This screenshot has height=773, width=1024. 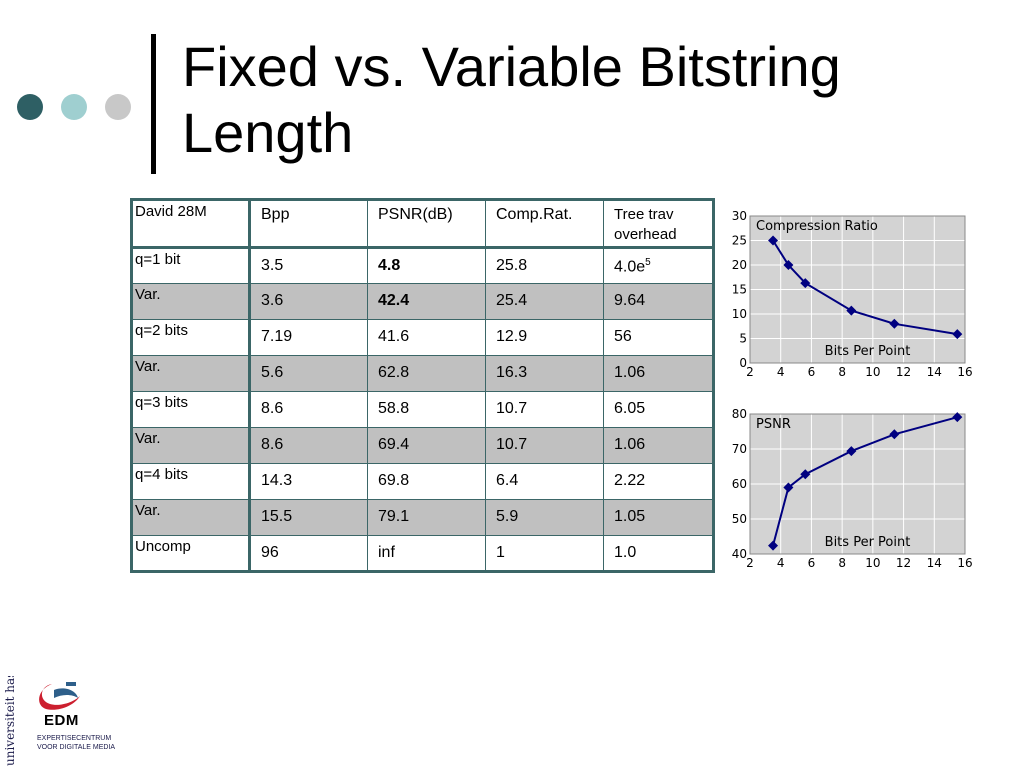 I want to click on cell-psnr: 69.8, so click(x=426, y=481).